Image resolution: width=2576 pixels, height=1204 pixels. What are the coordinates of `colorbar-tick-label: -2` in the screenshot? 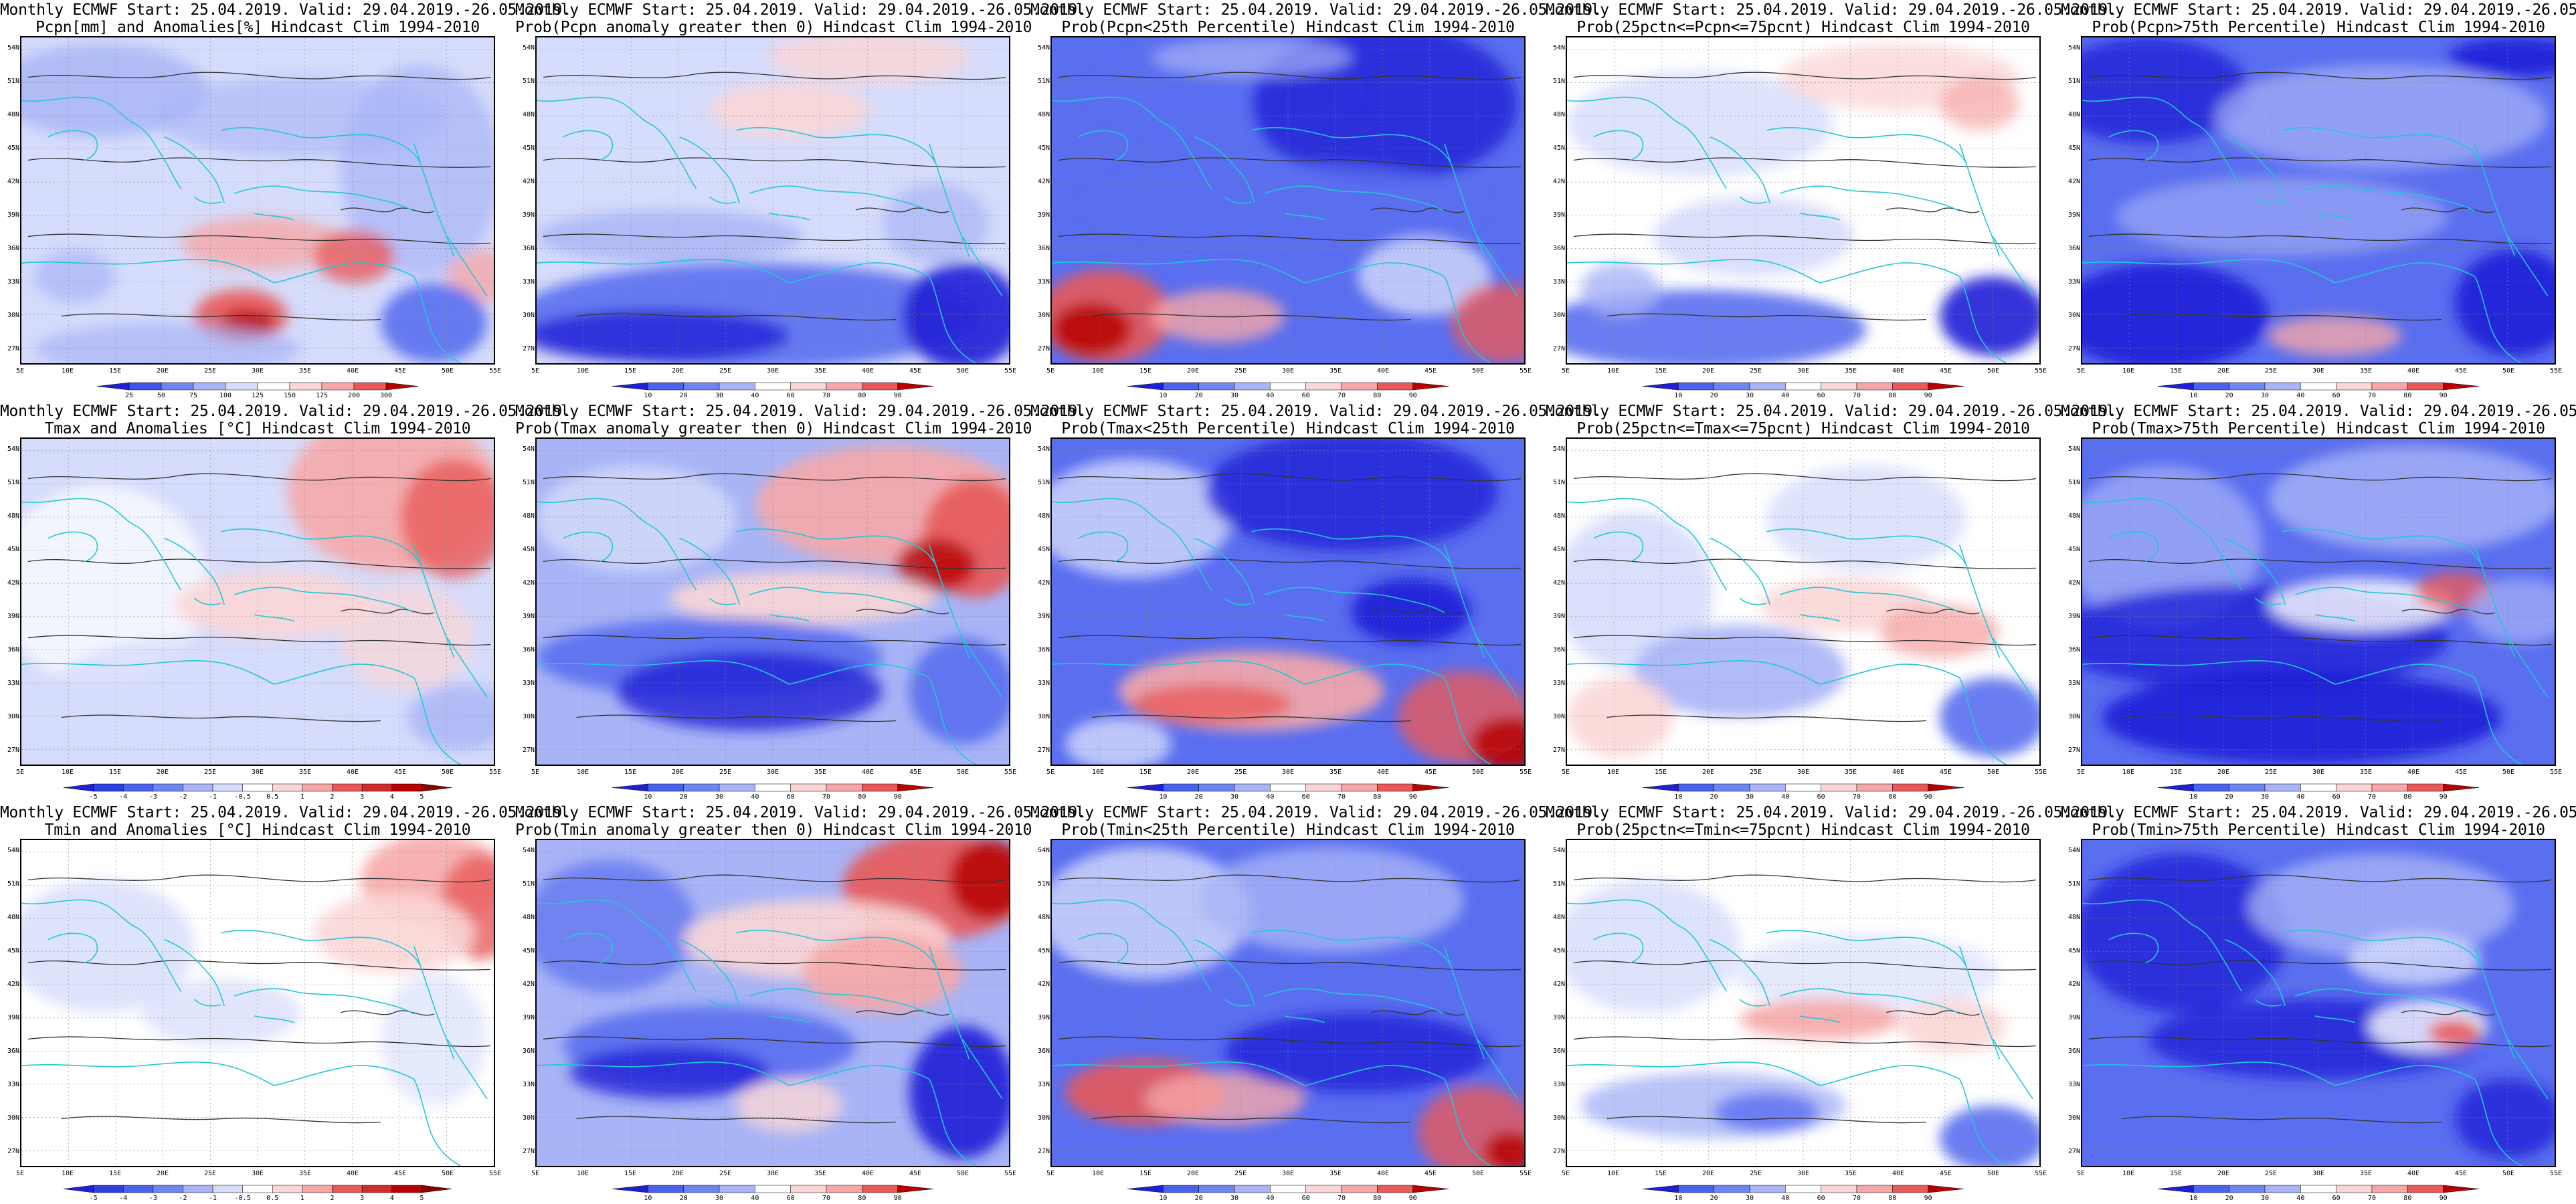 It's located at (183, 797).